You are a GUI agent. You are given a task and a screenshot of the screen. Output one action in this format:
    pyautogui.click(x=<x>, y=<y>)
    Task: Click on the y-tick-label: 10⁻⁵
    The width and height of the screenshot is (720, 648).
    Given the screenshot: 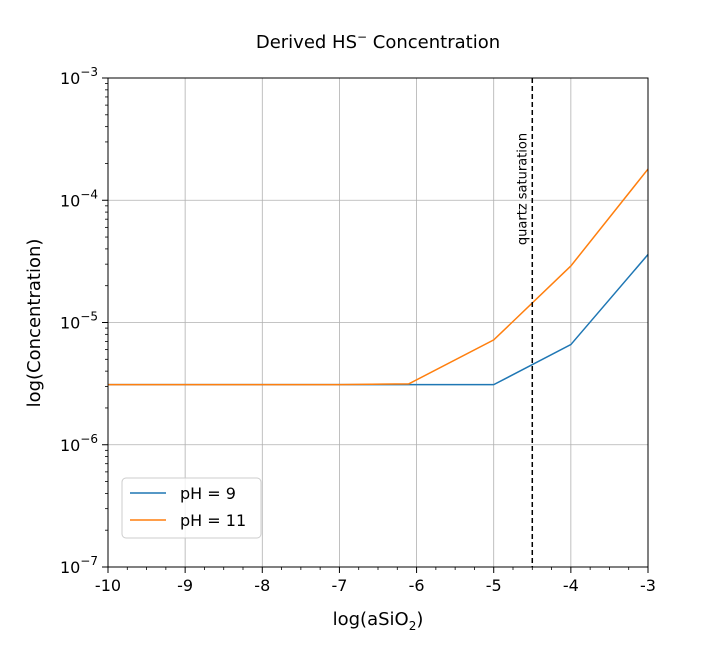 What is the action you would take?
    pyautogui.click(x=79, y=321)
    